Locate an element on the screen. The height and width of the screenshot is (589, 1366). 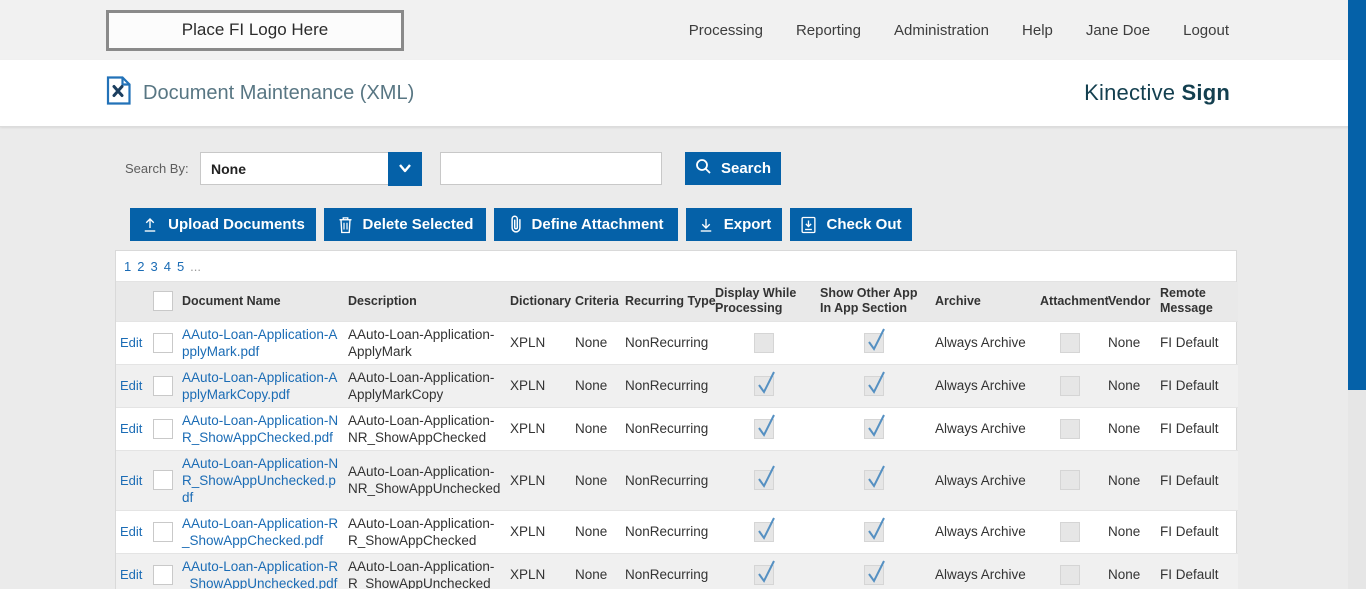
header-edit-column is located at coordinates (132, 301).